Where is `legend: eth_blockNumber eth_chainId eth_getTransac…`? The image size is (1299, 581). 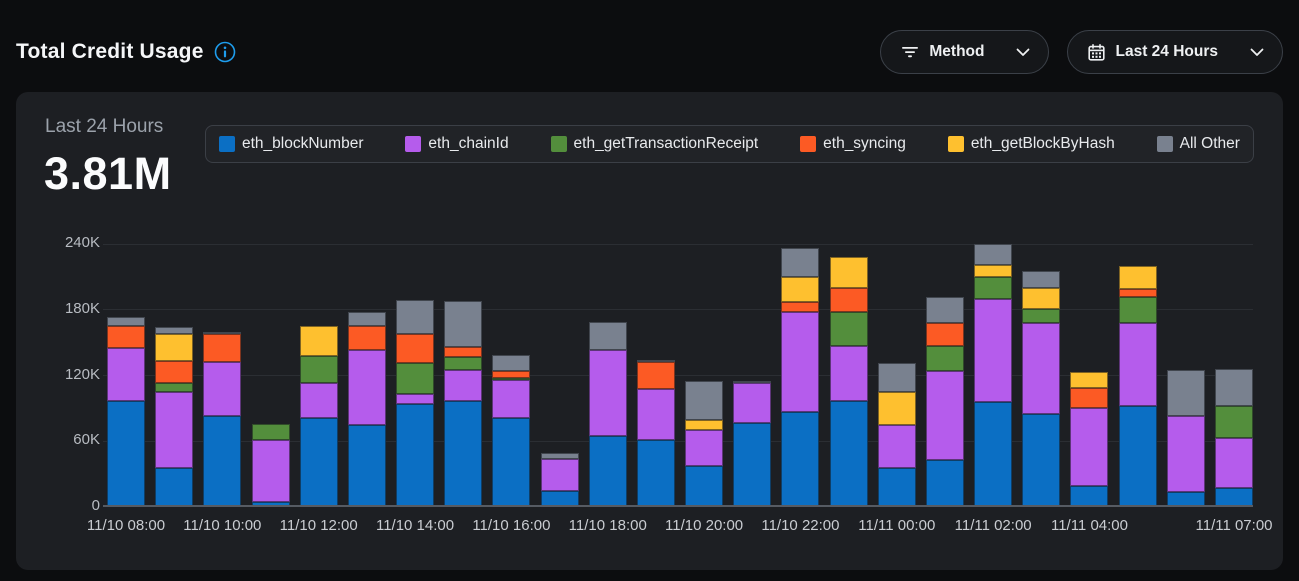
legend: eth_blockNumber eth_chainId eth_getTransac… is located at coordinates (729, 144).